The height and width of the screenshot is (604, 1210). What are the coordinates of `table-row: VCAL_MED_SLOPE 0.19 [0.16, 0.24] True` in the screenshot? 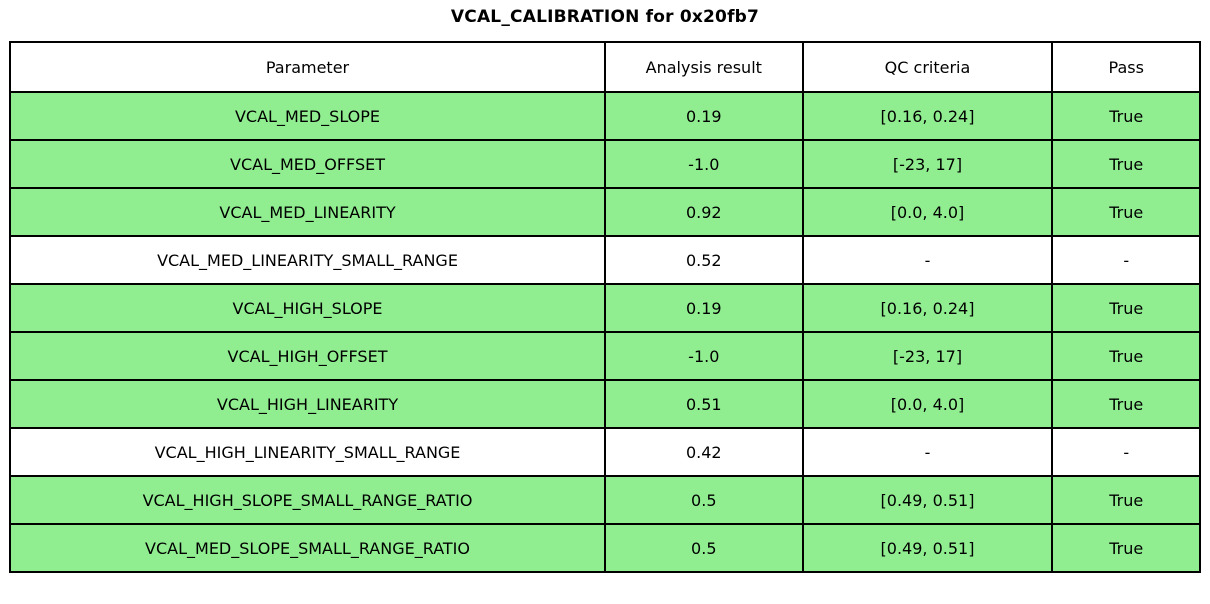 It's located at (604, 116).